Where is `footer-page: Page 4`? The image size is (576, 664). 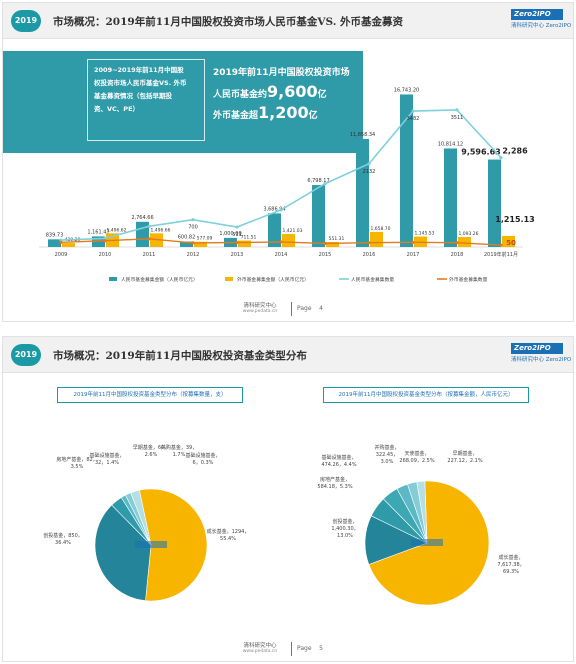 footer-page: Page 4 is located at coordinates (310, 308).